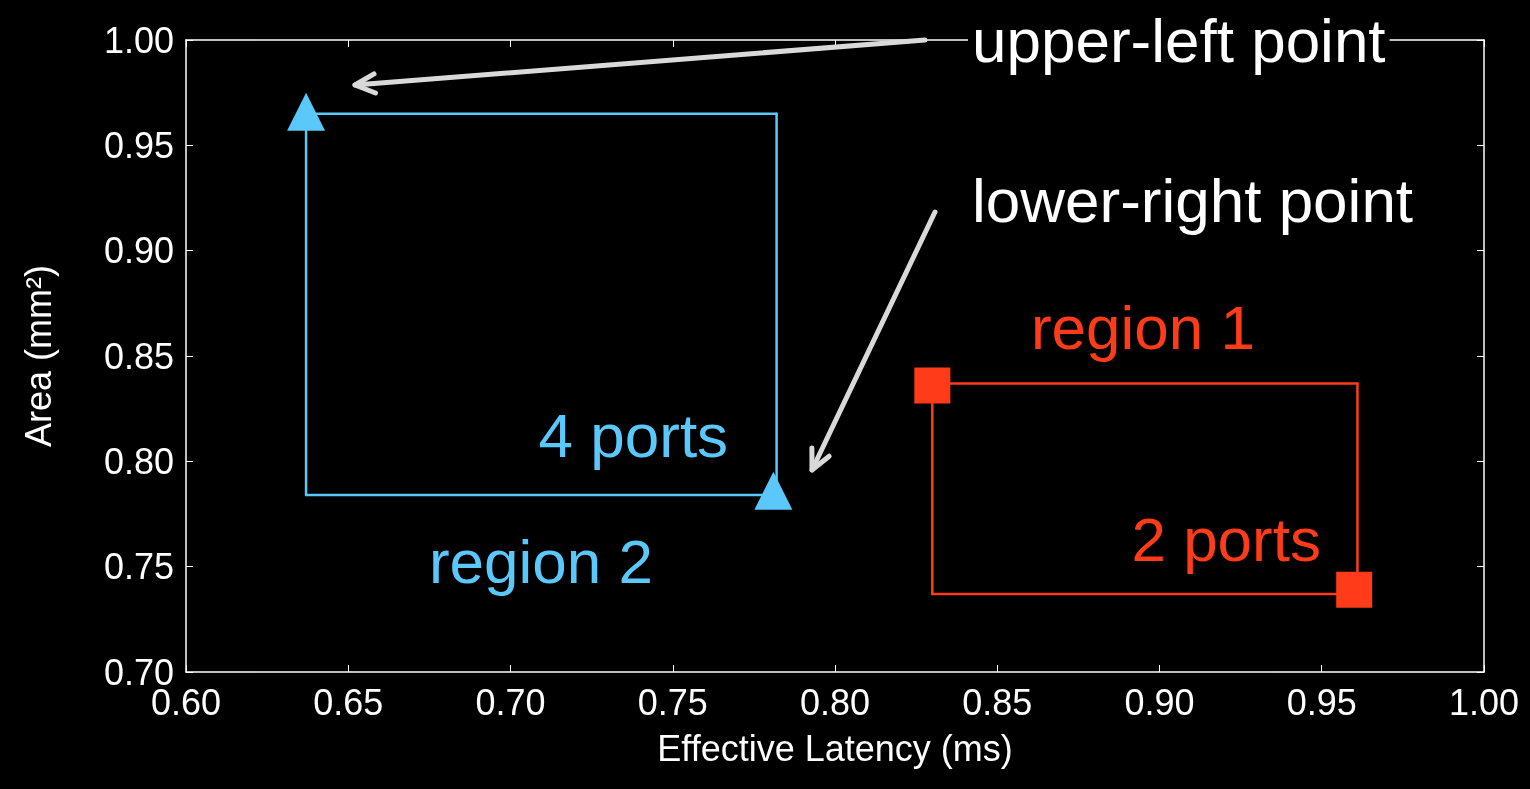 Image resolution: width=1530 pixels, height=789 pixels. I want to click on series-label: 2 ports, so click(1226, 540).